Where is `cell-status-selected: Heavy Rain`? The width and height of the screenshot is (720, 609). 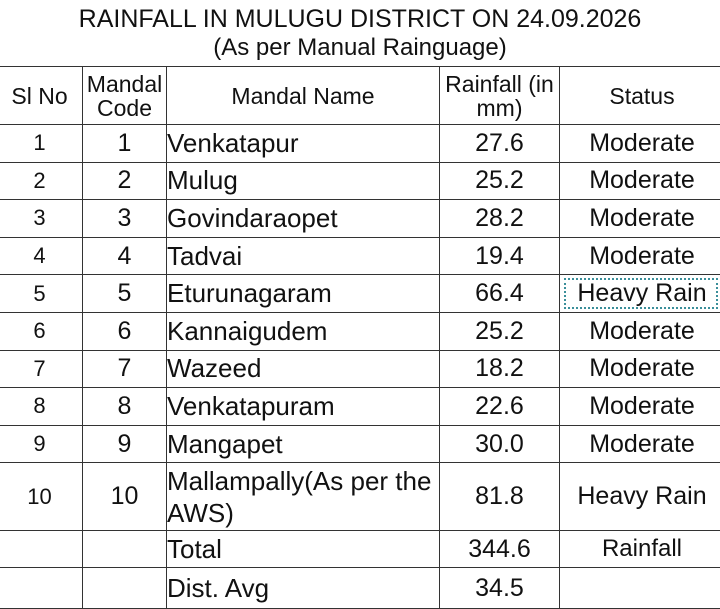 cell-status-selected: Heavy Rain is located at coordinates (640, 294).